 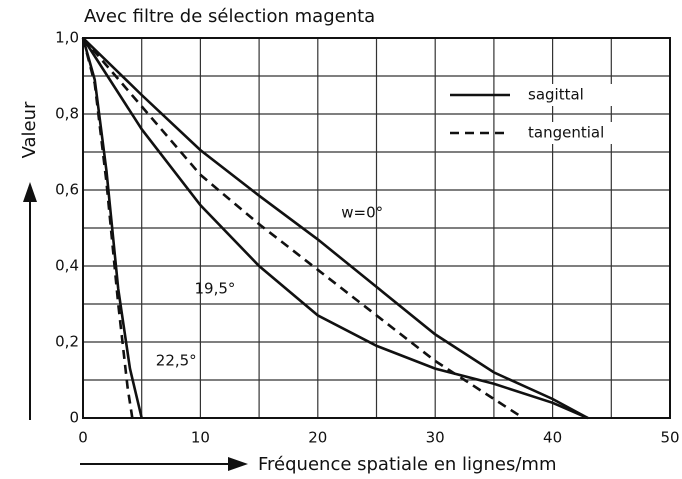 I want to click on y-tick-label: 0,8, so click(x=67, y=114).